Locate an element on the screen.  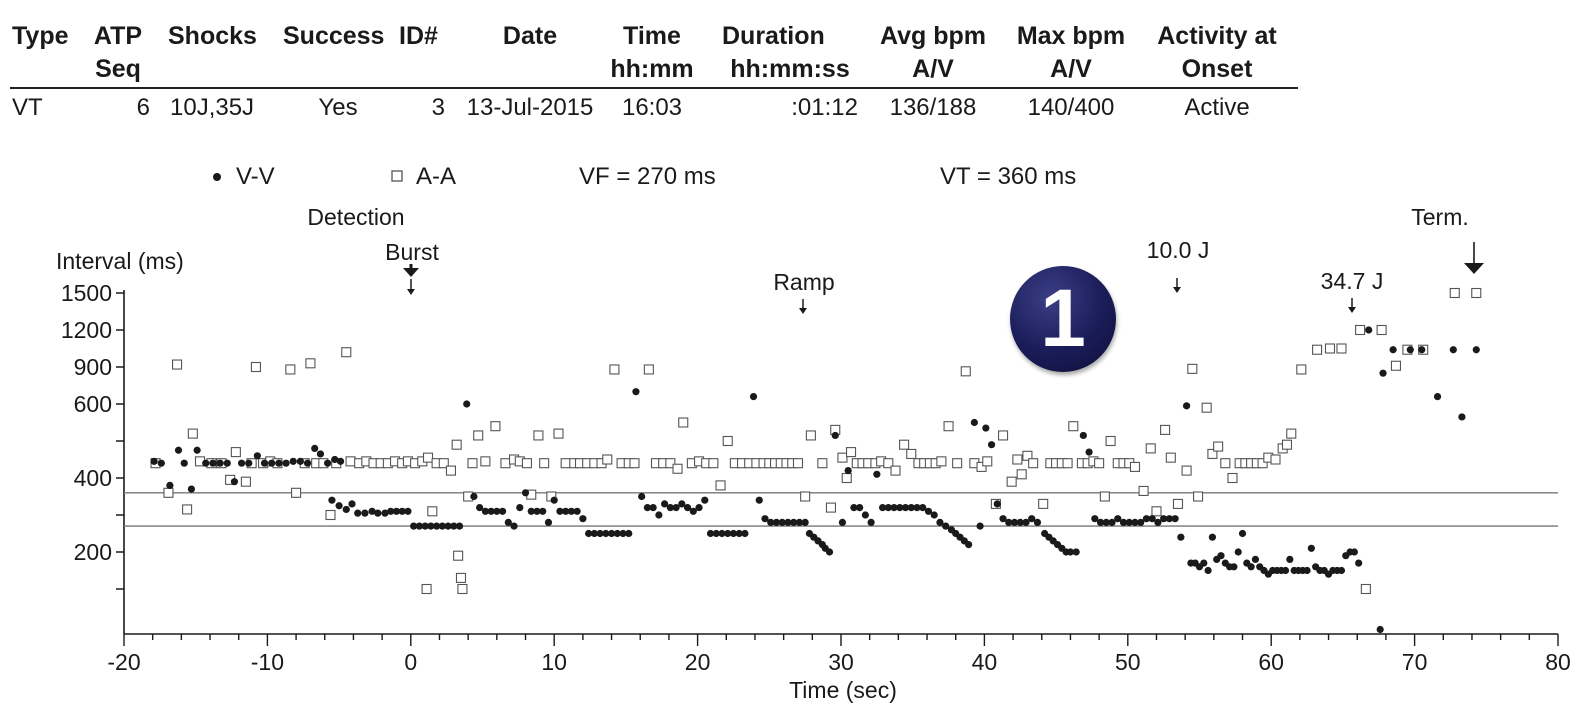
cell-shocks: 10J,35J is located at coordinates (212, 107).